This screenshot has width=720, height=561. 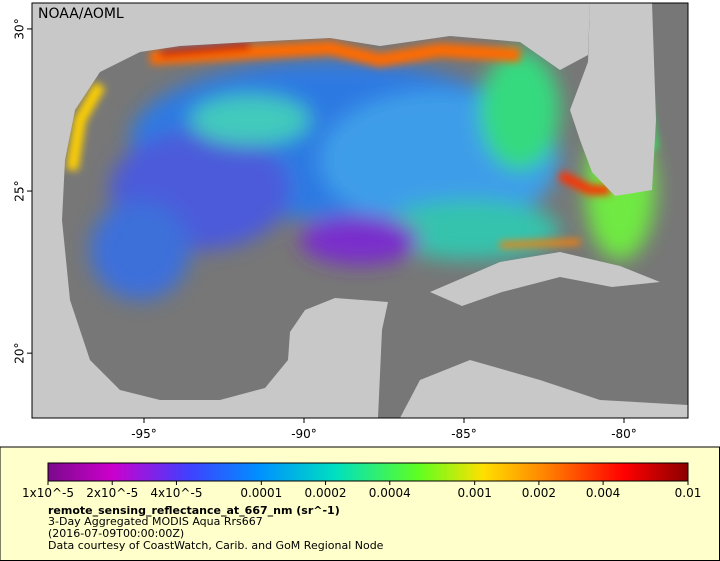 I want to click on legend-line: (2016-07-09T00:00:00Z), so click(x=116, y=533).